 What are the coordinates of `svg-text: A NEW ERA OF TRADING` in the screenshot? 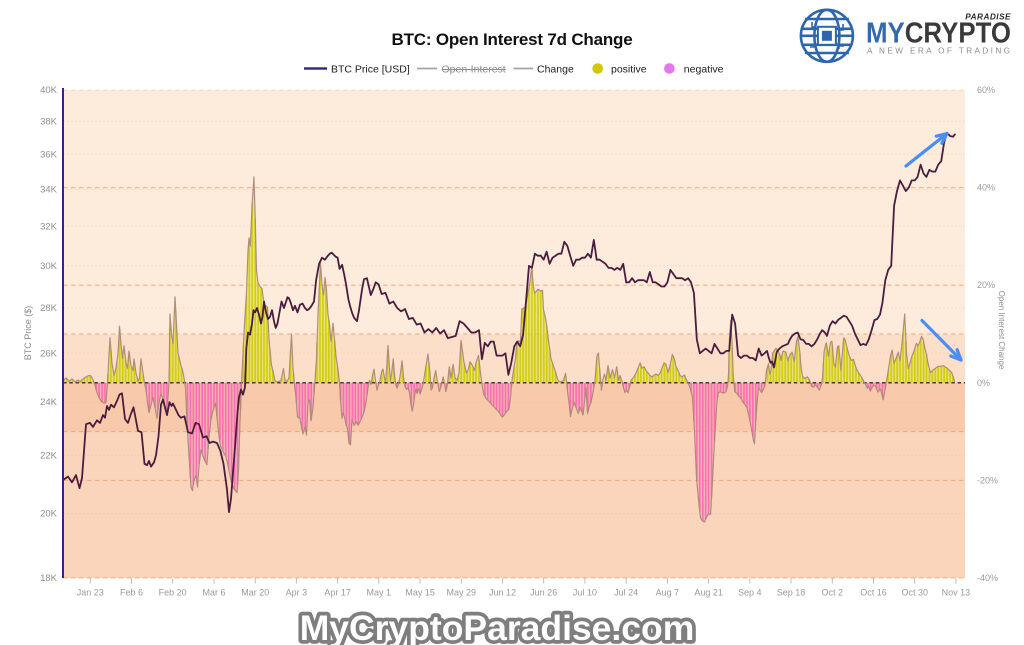 It's located at (938, 51).